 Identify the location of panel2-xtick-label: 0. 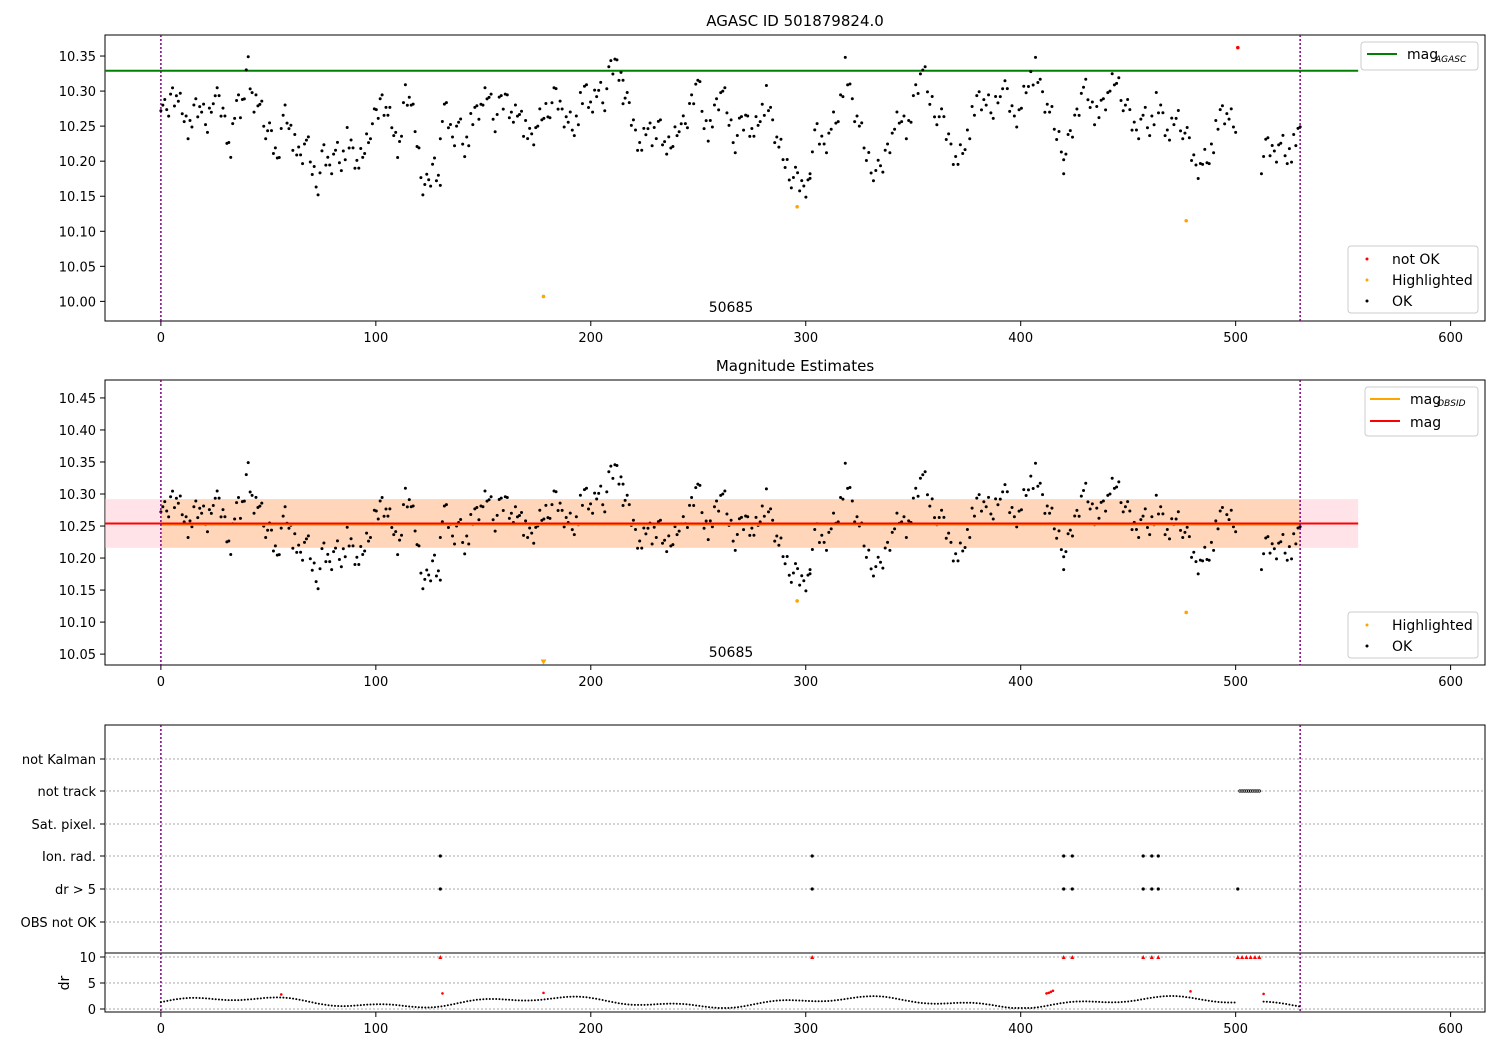
(161, 682).